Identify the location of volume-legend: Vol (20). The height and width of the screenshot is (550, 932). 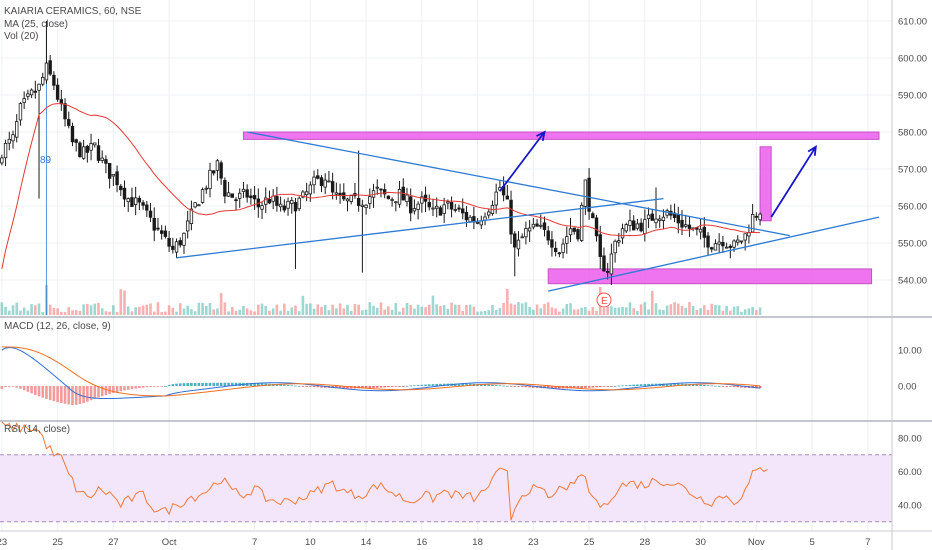
(21, 36).